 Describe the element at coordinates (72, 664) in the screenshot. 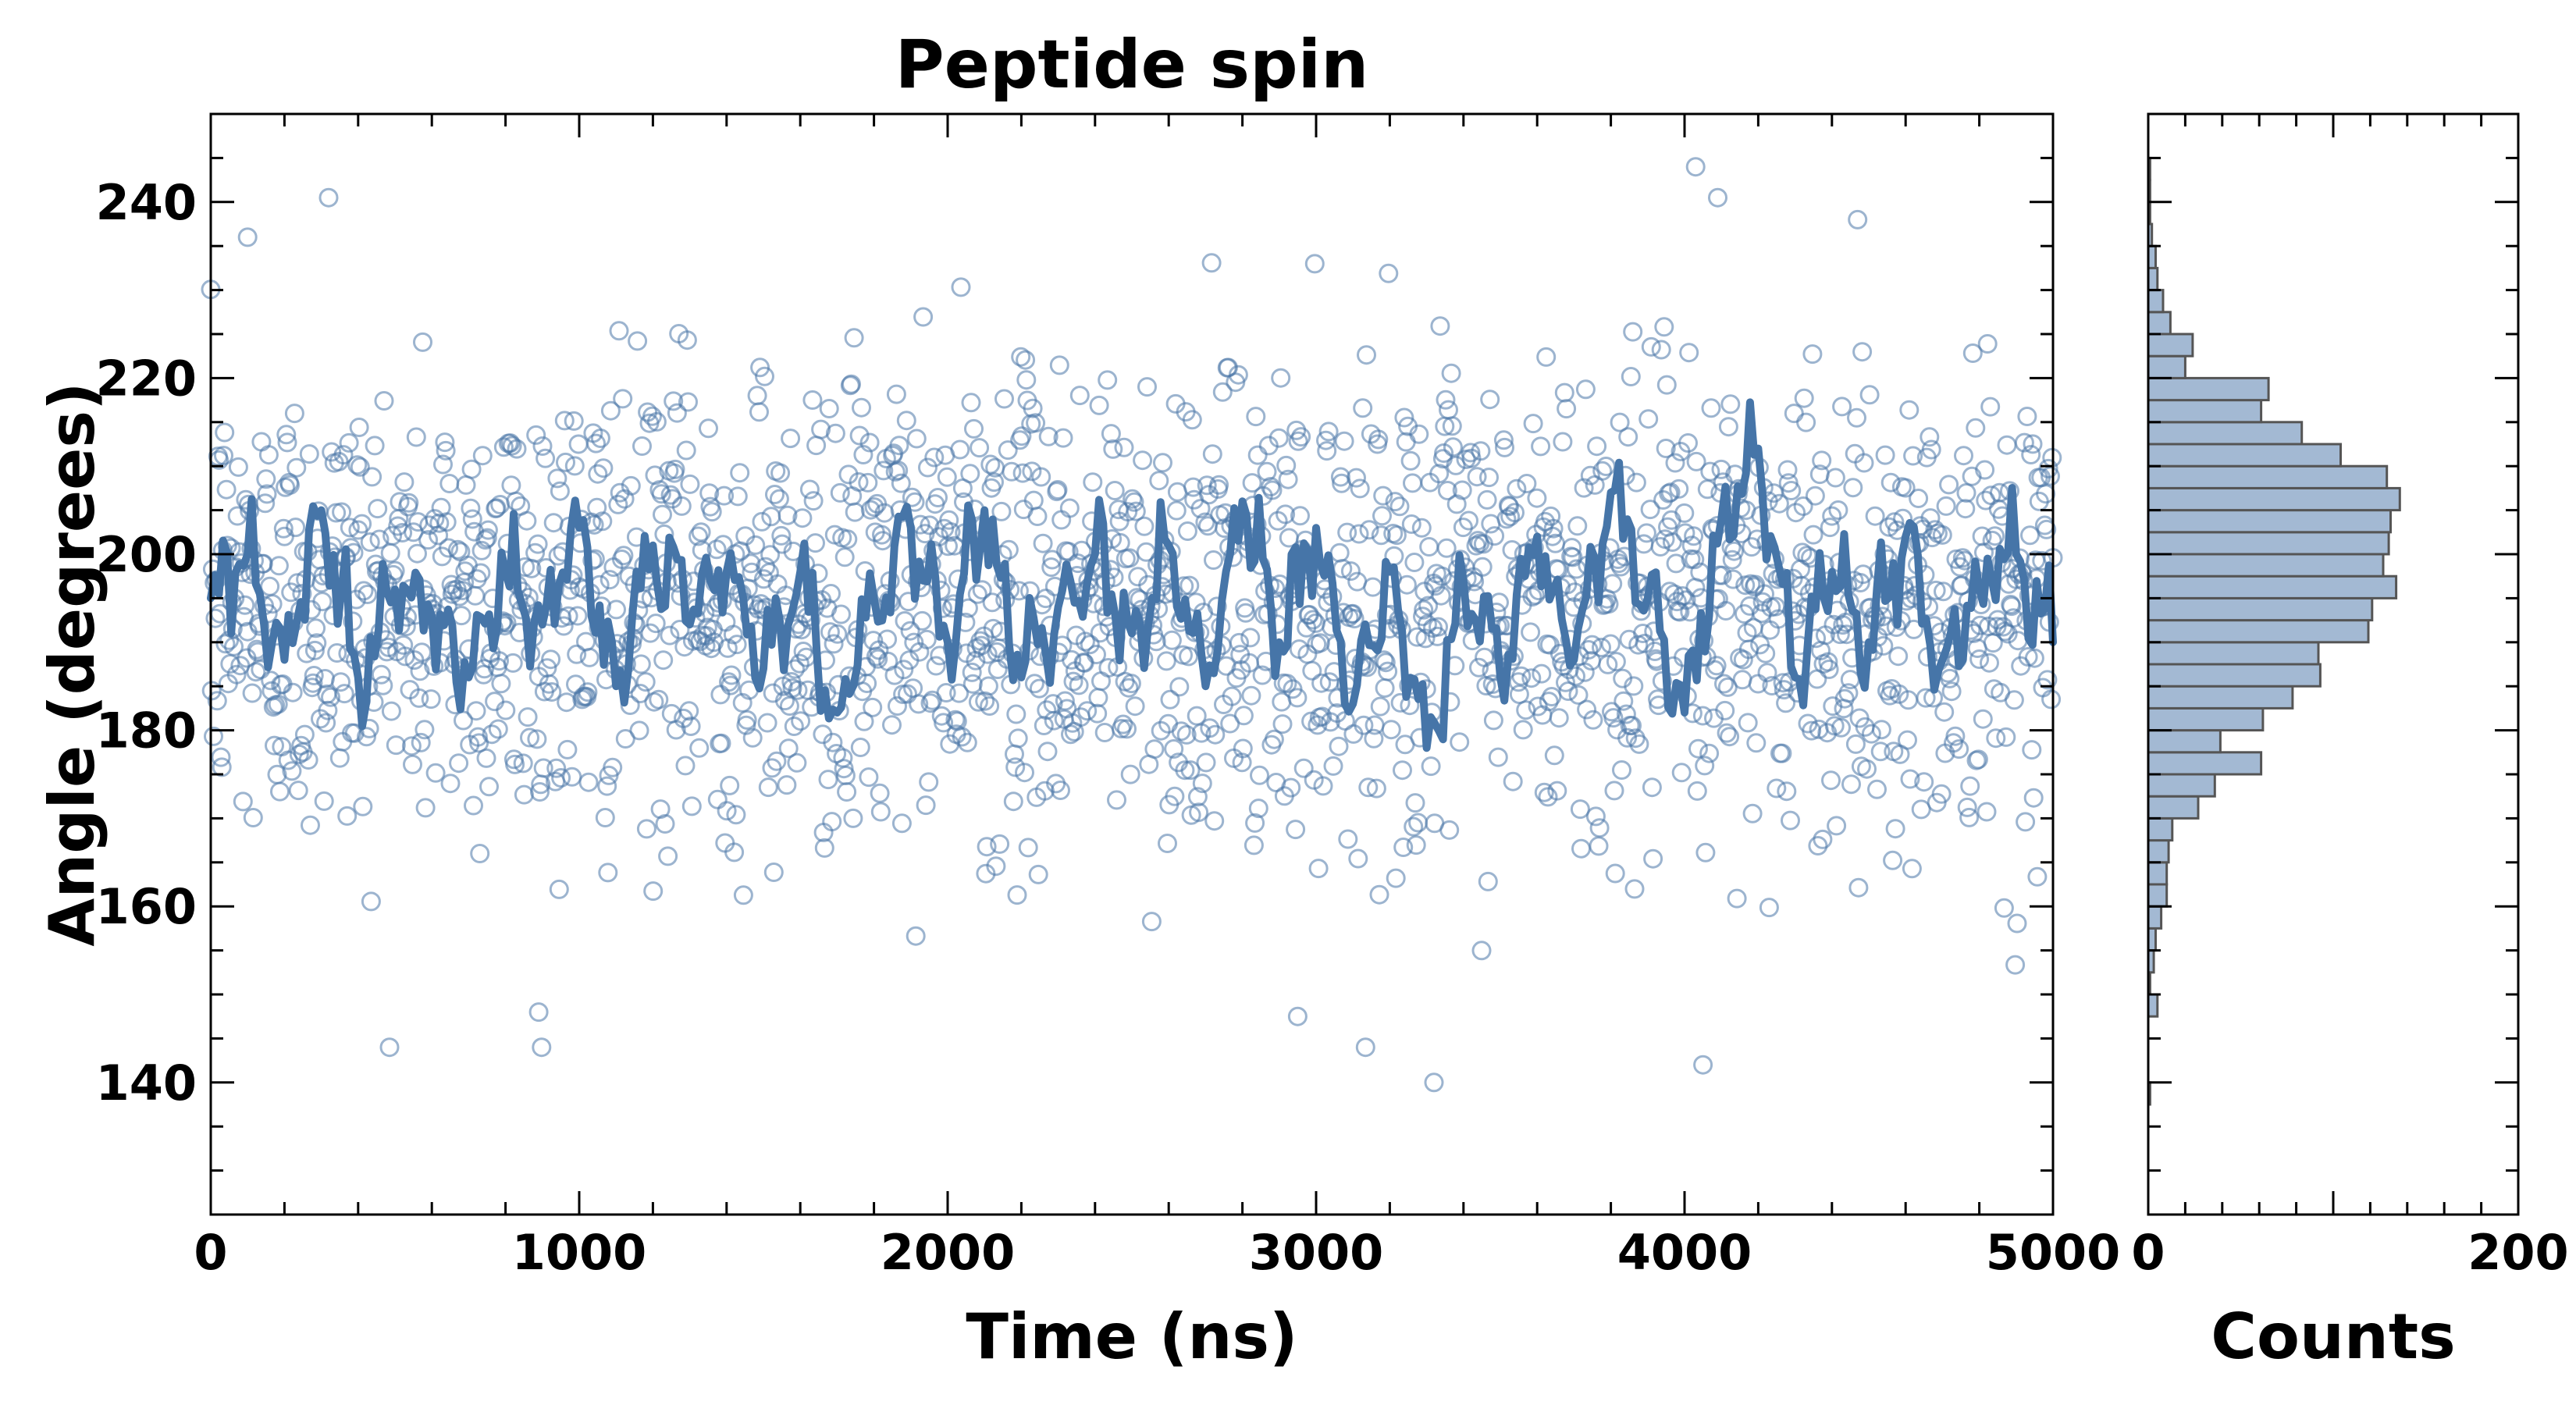

I see `y-axis-label: Angle (degrees)` at that location.